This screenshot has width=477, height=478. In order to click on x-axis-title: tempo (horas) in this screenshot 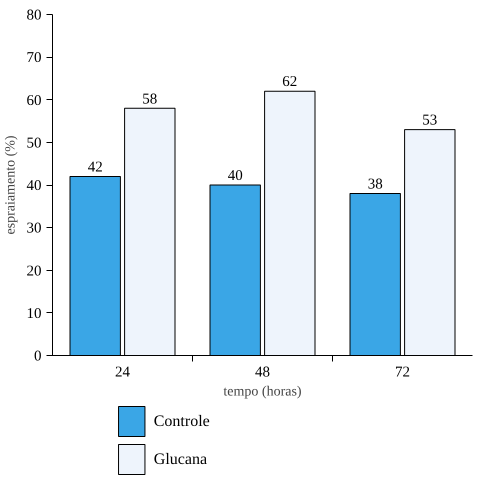, I will do `click(262, 392)`.